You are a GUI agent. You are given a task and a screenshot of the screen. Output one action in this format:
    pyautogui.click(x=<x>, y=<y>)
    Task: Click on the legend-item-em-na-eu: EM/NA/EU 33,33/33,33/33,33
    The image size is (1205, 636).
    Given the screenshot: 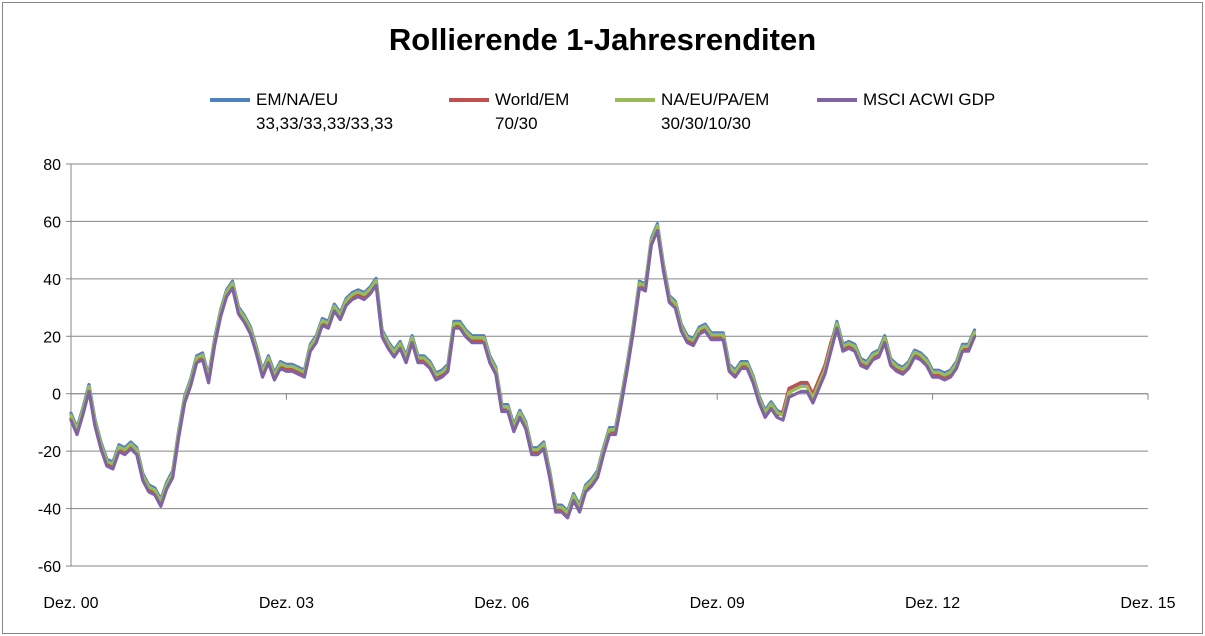 What is the action you would take?
    pyautogui.click(x=302, y=112)
    